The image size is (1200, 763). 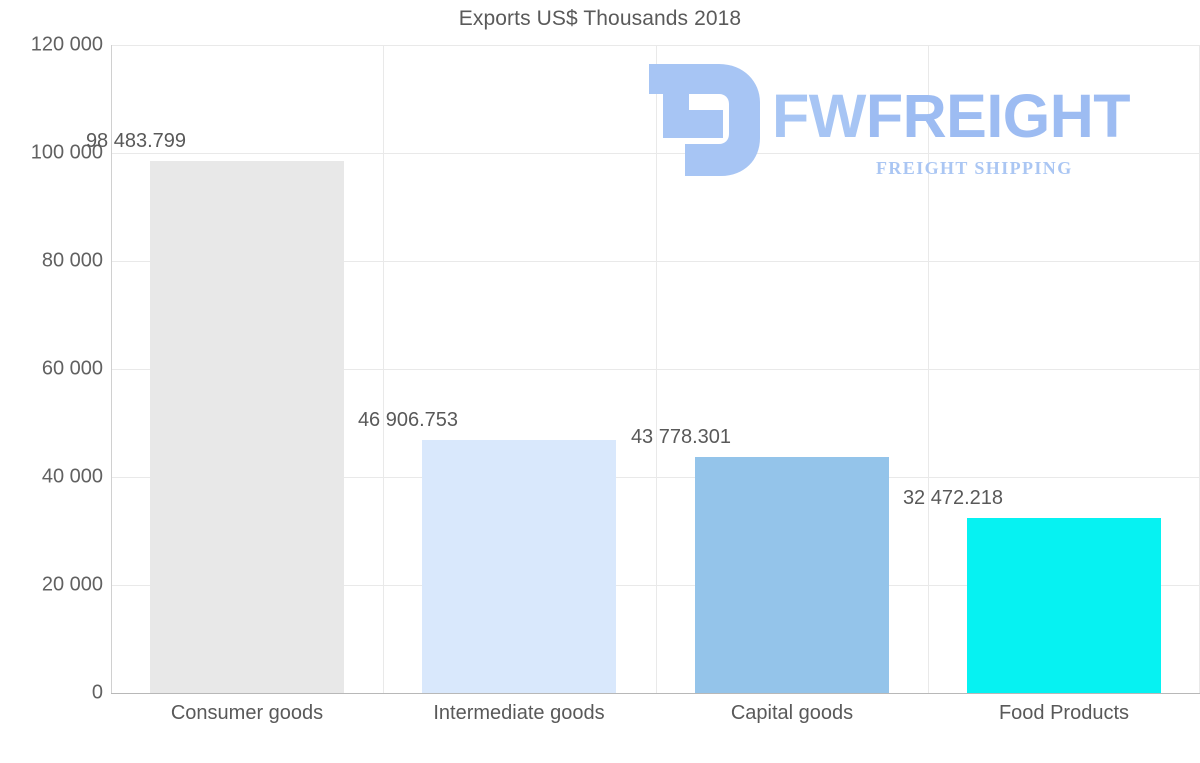 What do you see at coordinates (66, 152) in the screenshot?
I see `y-tick-label: 100 000` at bounding box center [66, 152].